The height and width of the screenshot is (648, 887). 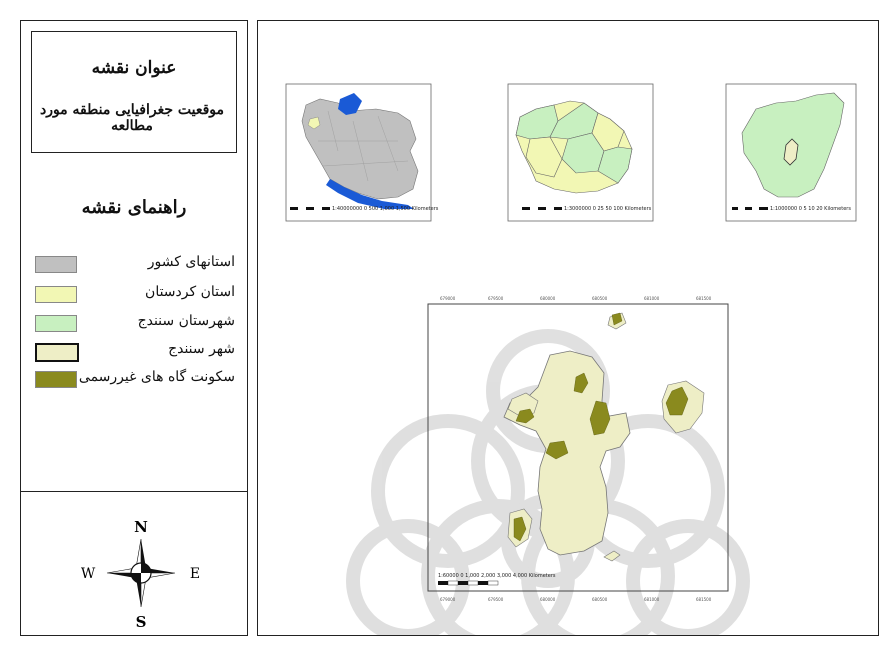 What do you see at coordinates (140, 574) in the screenshot?
I see `north-arrow-icon: N S E W` at bounding box center [140, 574].